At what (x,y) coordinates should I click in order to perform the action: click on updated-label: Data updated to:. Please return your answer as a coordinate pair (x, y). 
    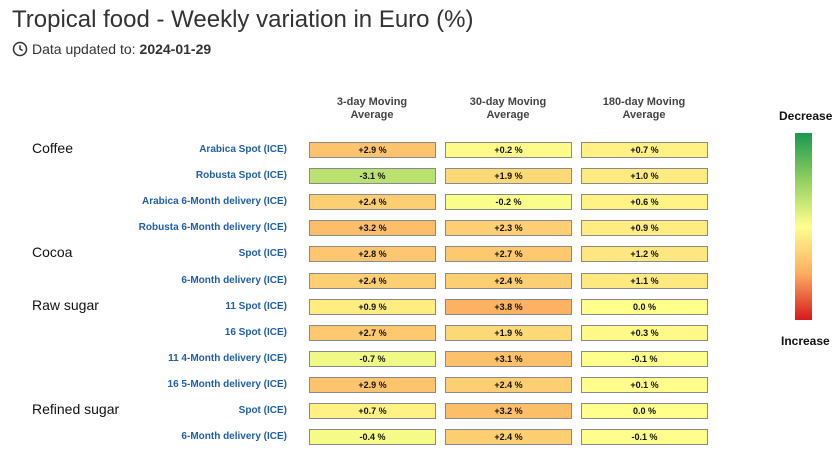
    Looking at the image, I should click on (84, 49).